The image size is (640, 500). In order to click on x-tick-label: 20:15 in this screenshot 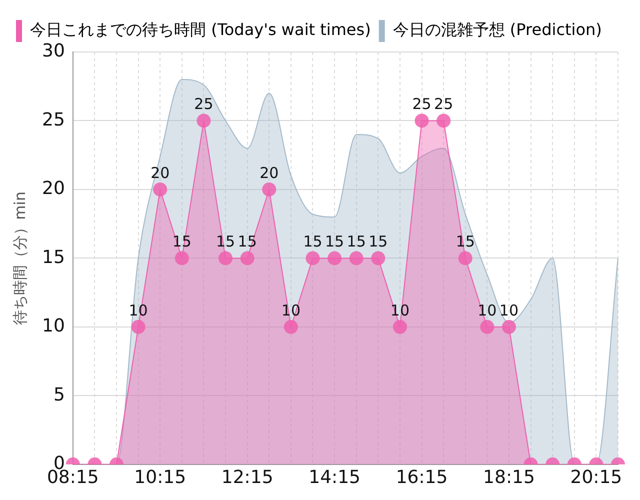, I will do `click(596, 477)`.